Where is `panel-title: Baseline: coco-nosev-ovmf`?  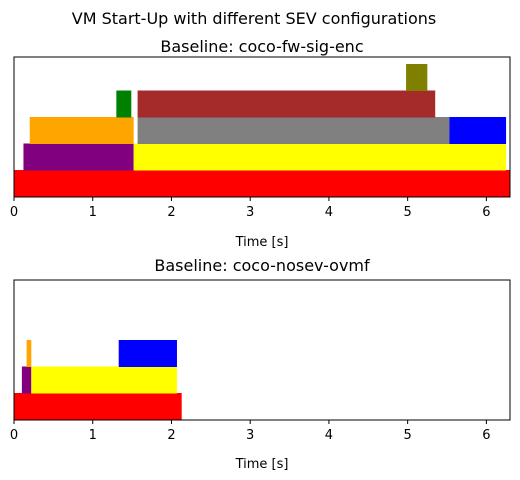
panel-title: Baseline: coco-nosev-ovmf is located at coordinates (262, 265).